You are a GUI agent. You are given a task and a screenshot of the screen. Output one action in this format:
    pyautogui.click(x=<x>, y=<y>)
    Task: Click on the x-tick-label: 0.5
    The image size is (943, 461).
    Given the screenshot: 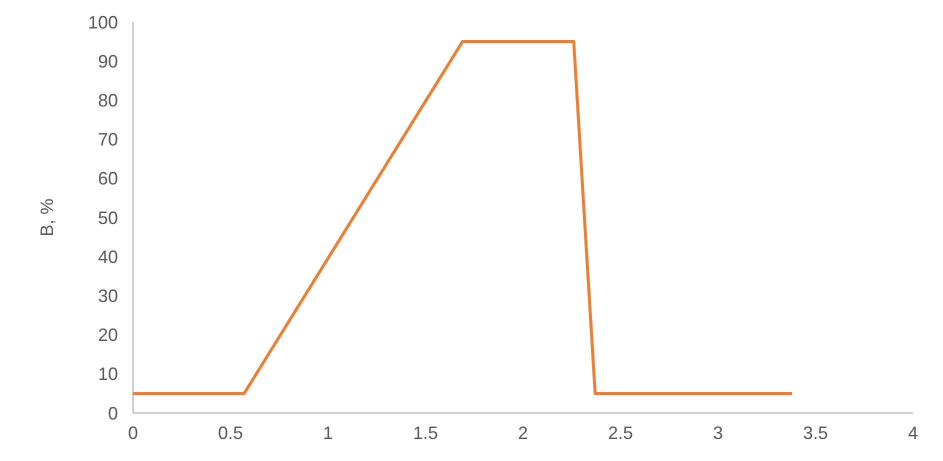 What is the action you would take?
    pyautogui.click(x=231, y=433)
    